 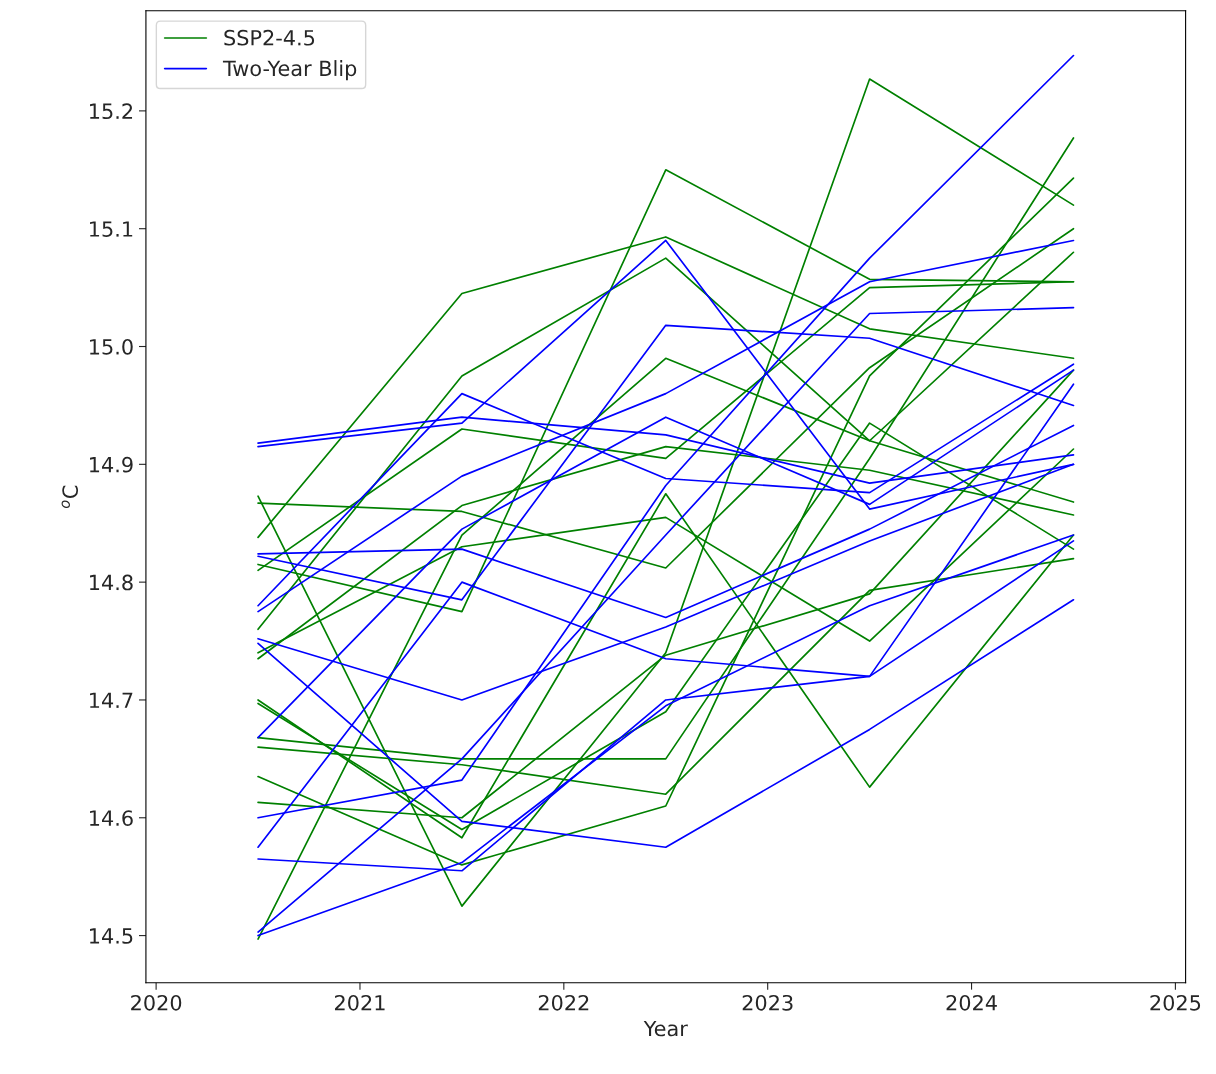 I want to click on legend-label: Two-Year Blip, so click(x=289, y=70).